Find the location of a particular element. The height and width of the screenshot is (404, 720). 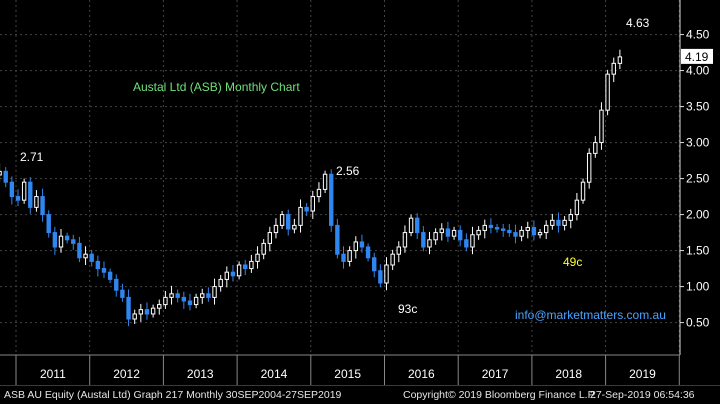

y-tick-label: 3.50 is located at coordinates (698, 107).